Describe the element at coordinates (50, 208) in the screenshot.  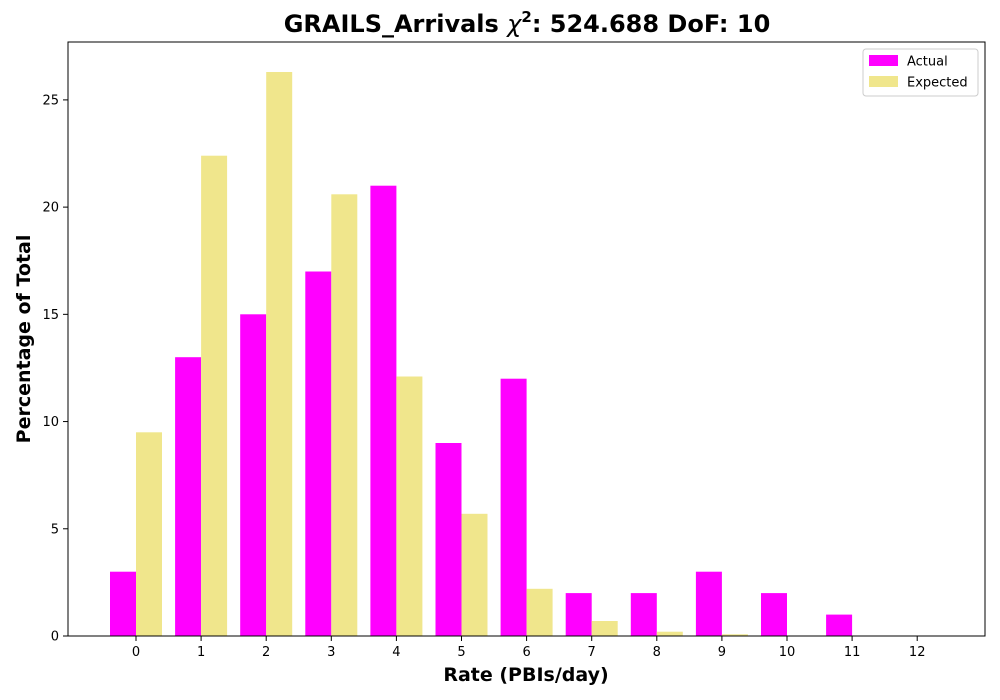
I see `y-tick-label-20: 20` at that location.